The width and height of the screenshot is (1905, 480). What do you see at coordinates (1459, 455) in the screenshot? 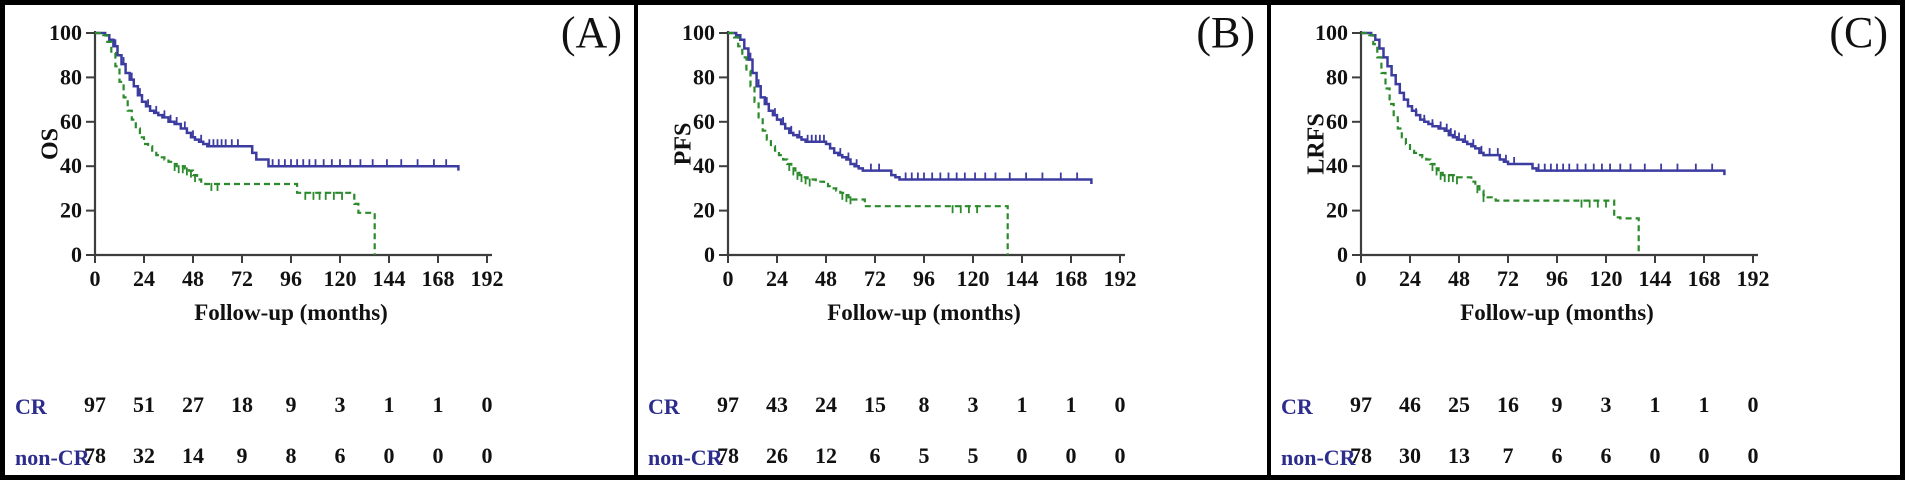
I see `risk-count: 13` at bounding box center [1459, 455].